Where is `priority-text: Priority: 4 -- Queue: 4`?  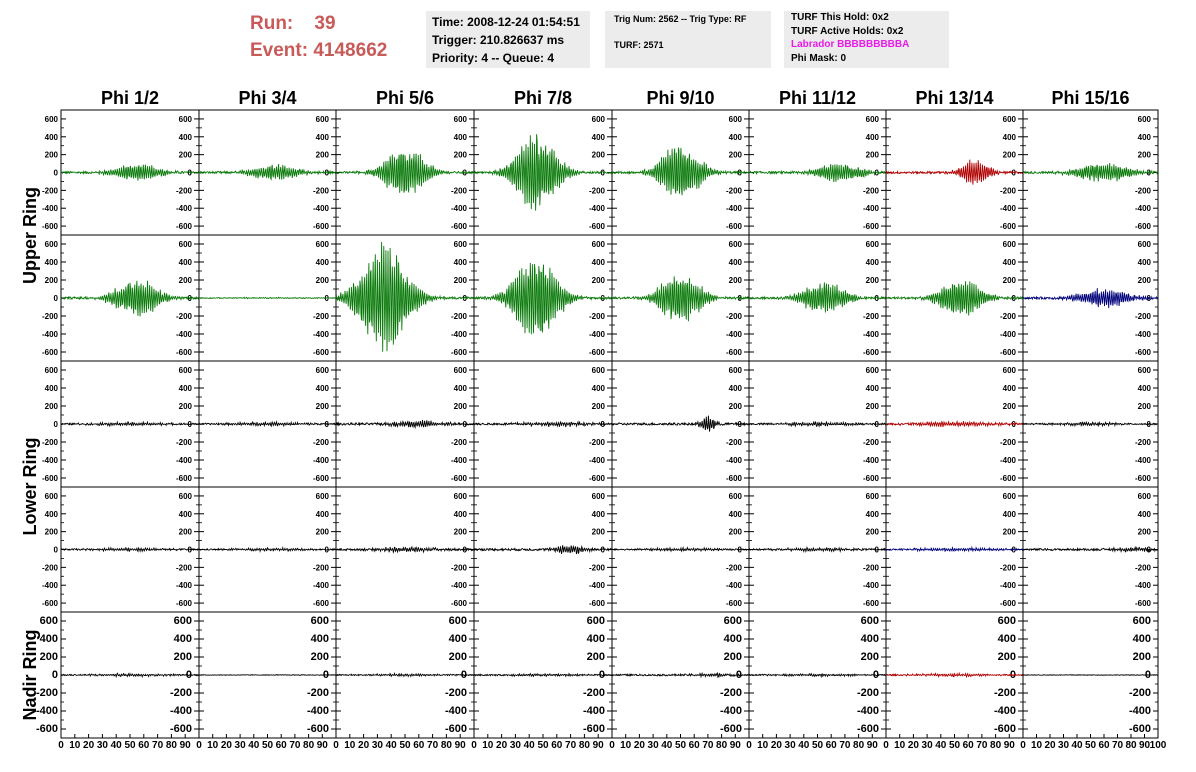
priority-text: Priority: 4 -- Queue: 4 is located at coordinates (493, 58).